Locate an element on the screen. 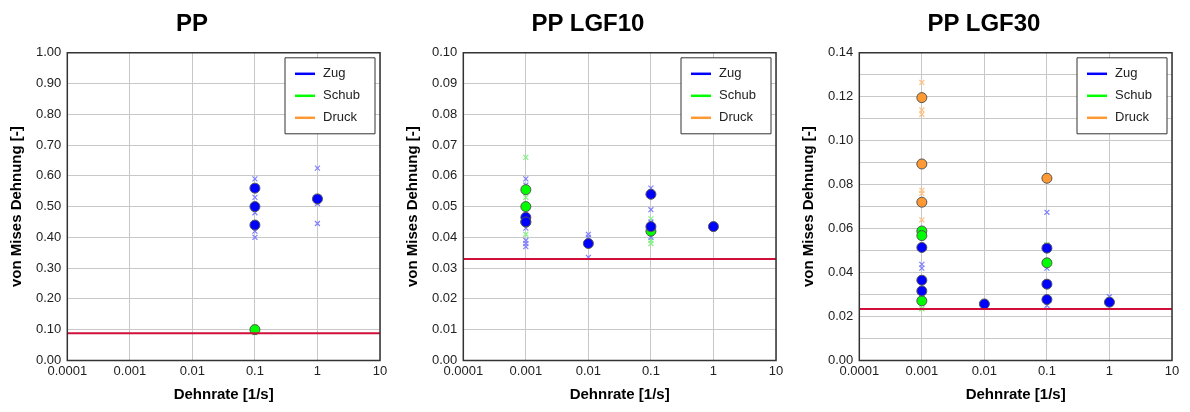 The height and width of the screenshot is (412, 1190). chart-title: PP is located at coordinates (192, 23).